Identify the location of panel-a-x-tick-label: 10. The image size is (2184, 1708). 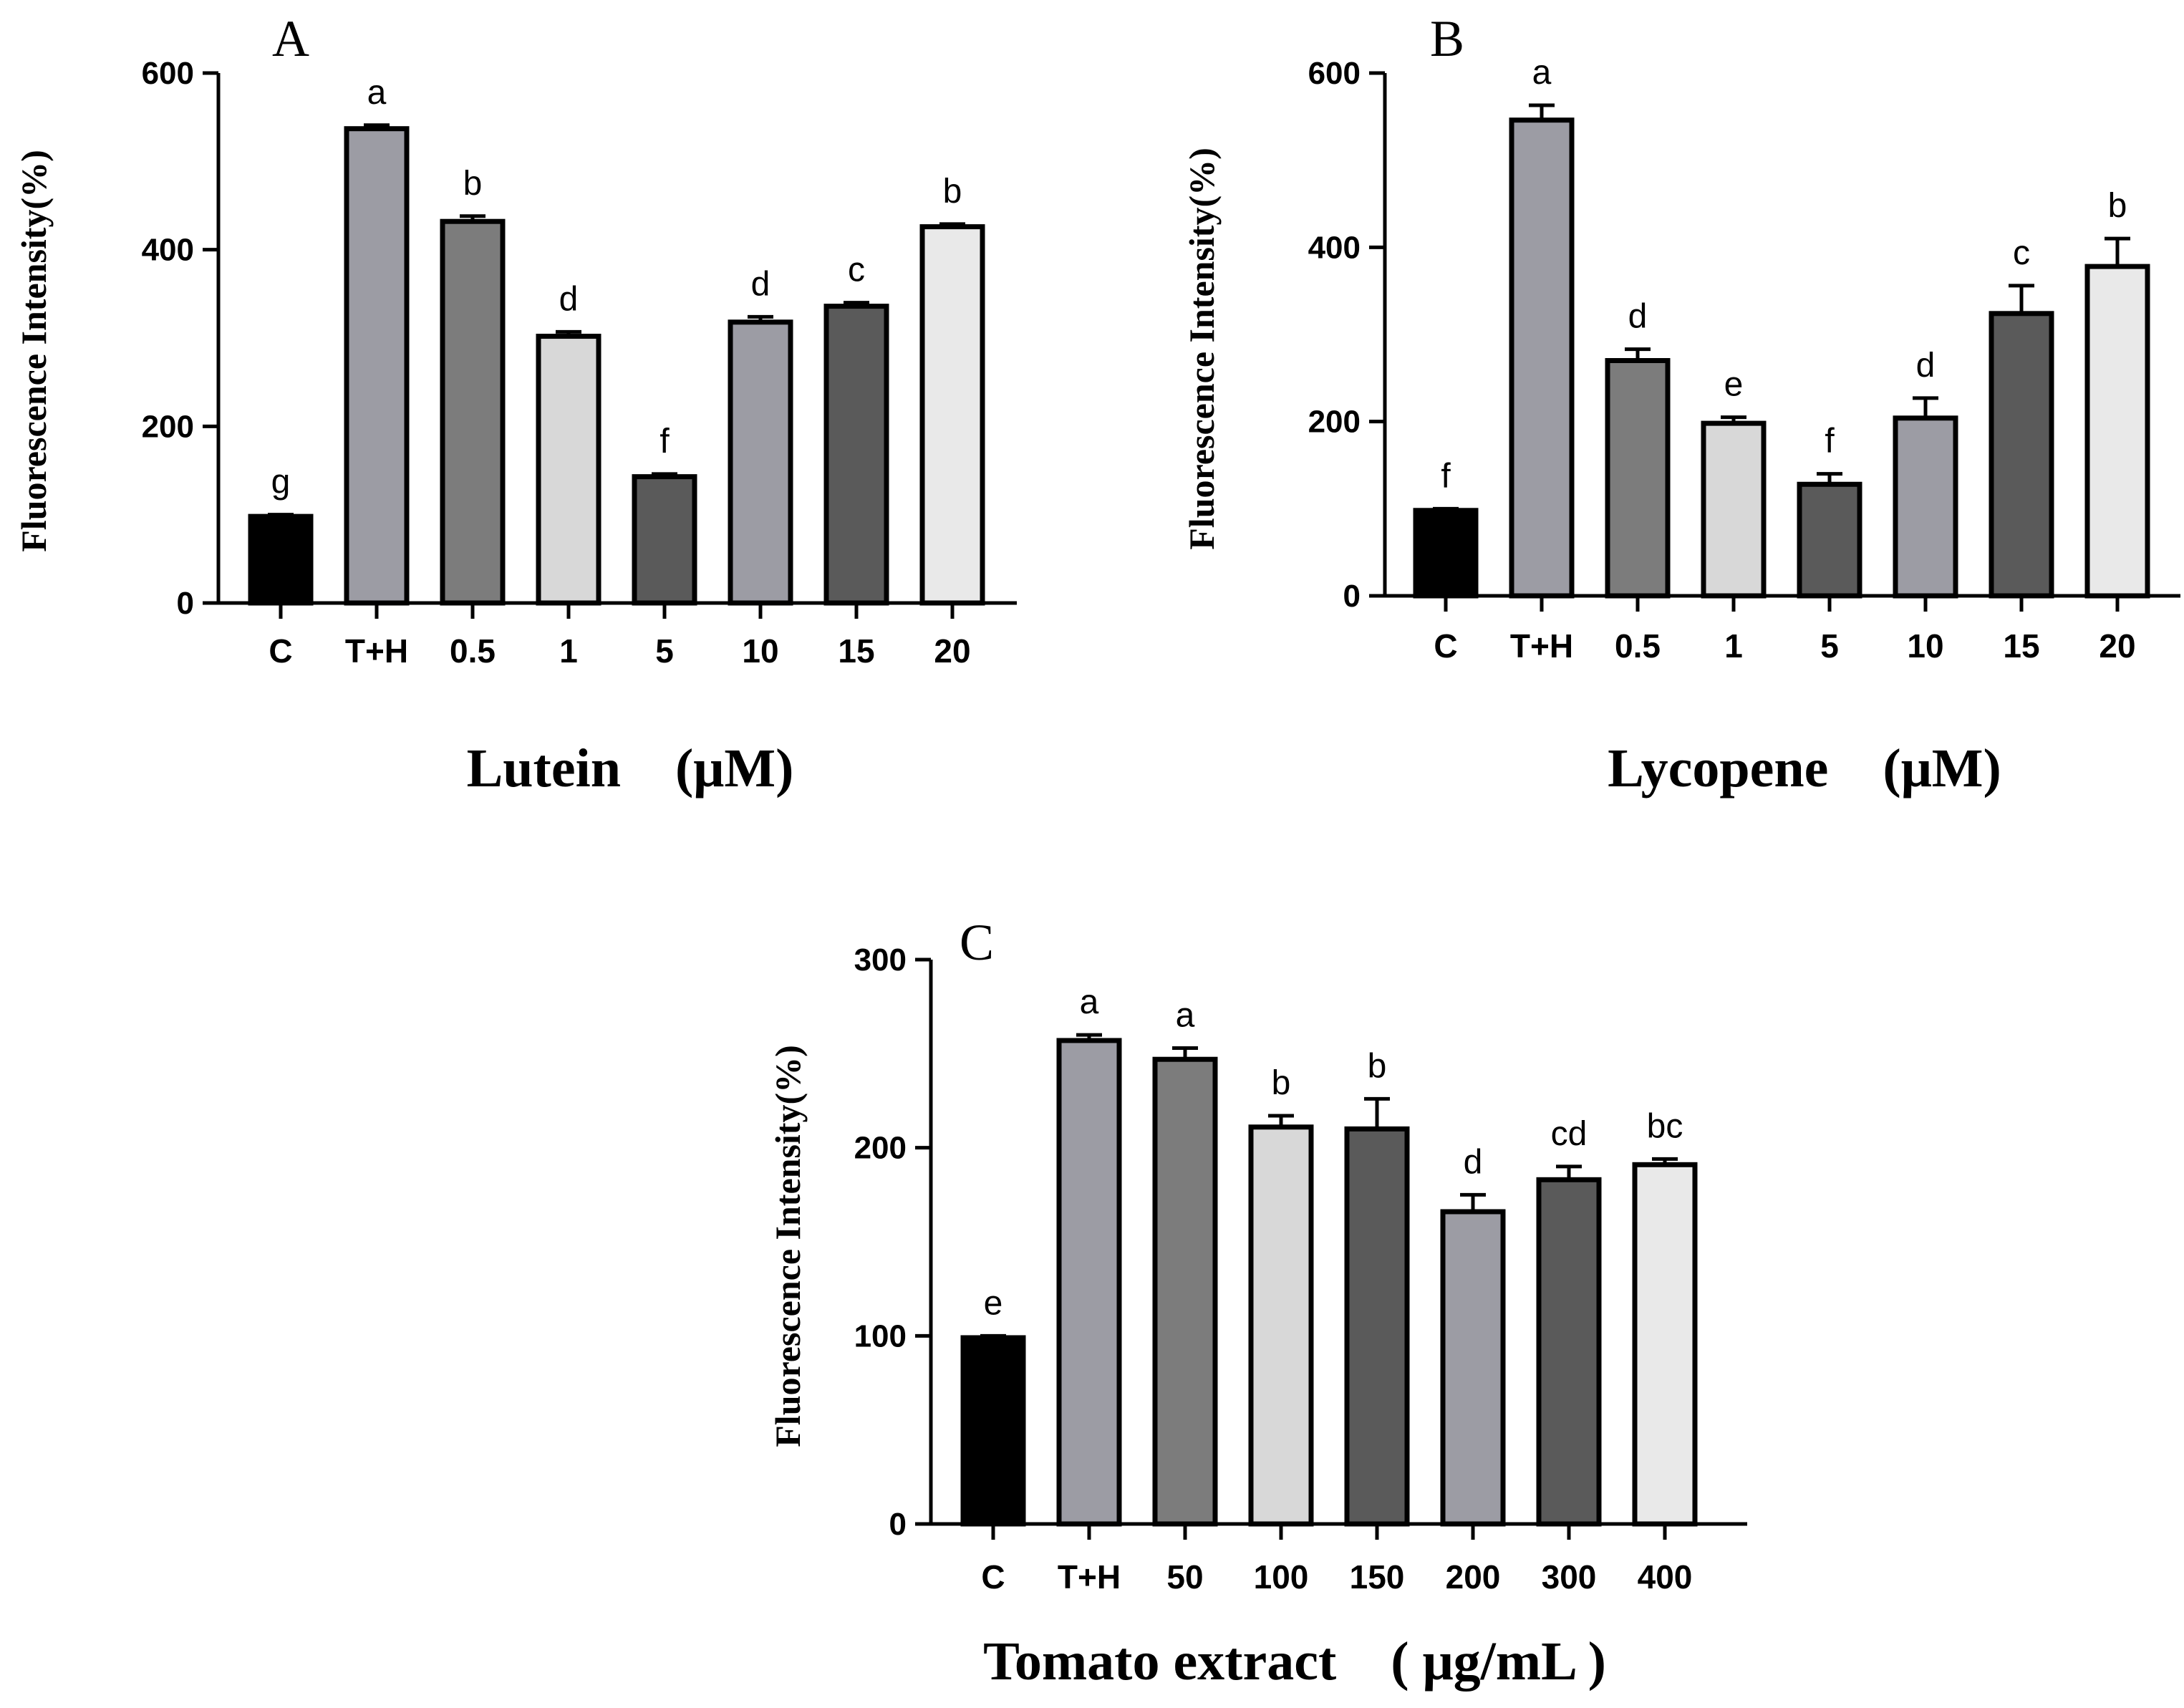
(760, 651).